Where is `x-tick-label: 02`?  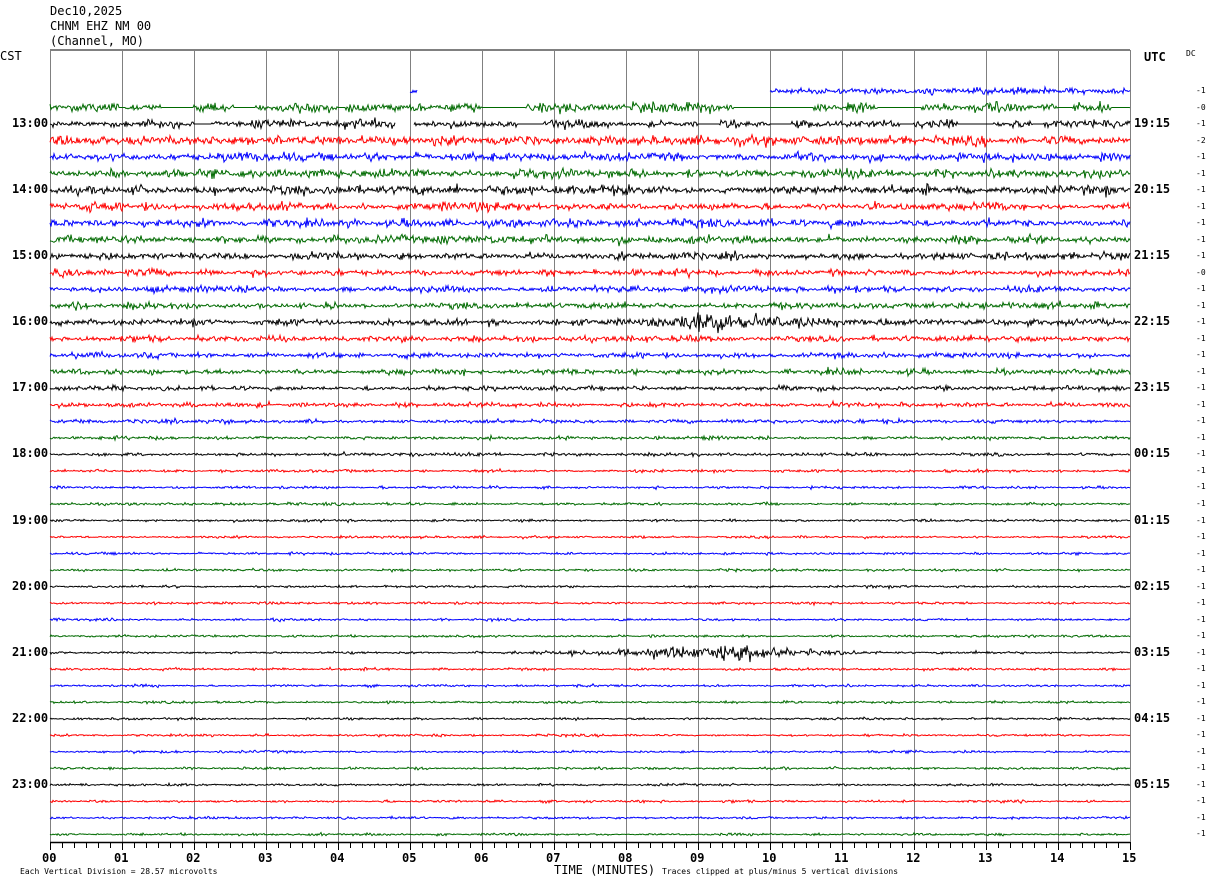 x-tick-label: 02 is located at coordinates (193, 858).